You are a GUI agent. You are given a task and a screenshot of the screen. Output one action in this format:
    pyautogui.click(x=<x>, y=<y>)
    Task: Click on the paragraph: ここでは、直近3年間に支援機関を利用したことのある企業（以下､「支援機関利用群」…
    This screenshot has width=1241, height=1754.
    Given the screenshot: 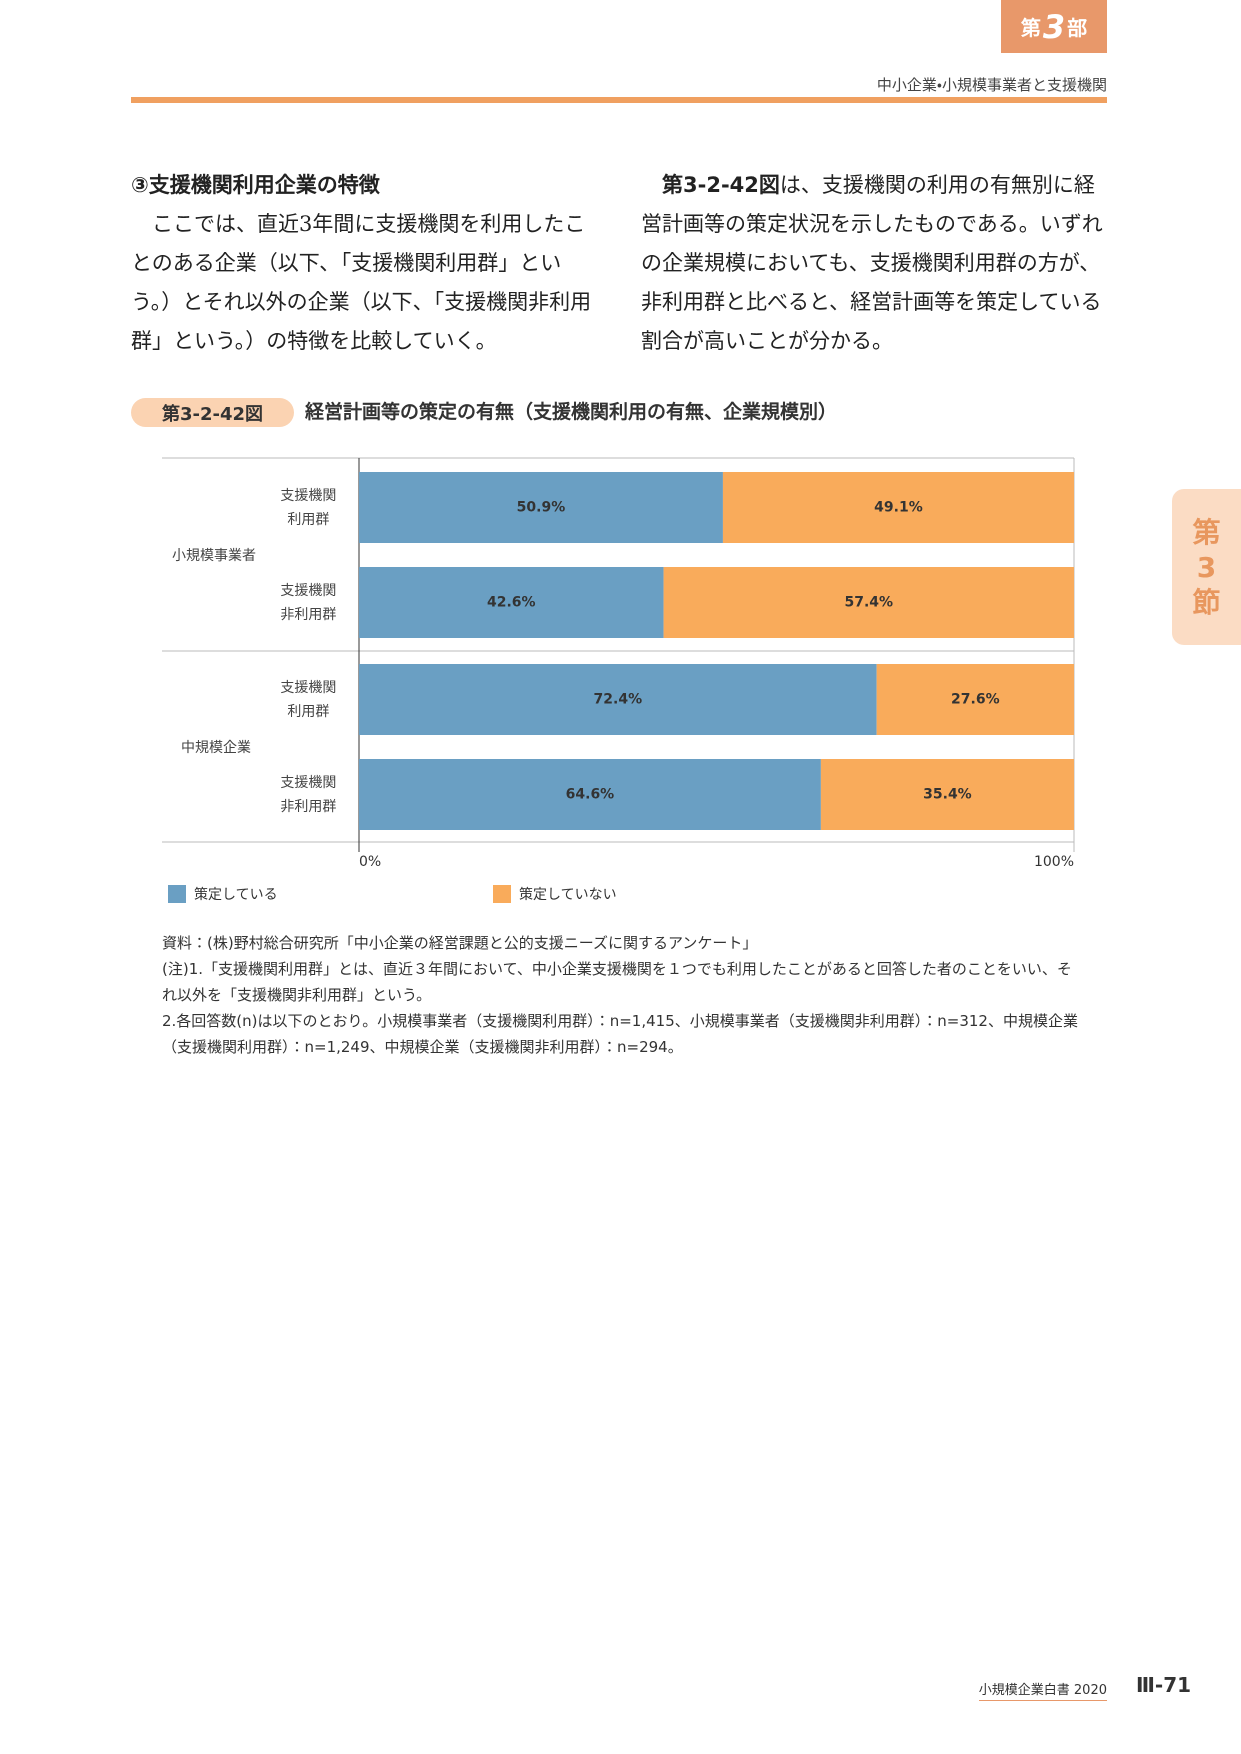 What is the action you would take?
    pyautogui.click(x=361, y=282)
    